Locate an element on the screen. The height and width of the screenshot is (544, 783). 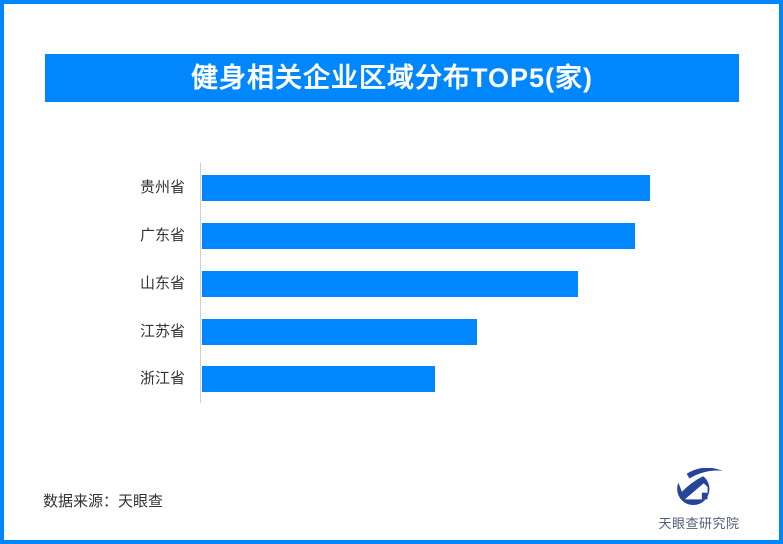
bar-label: 山东省 is located at coordinates (162, 283).